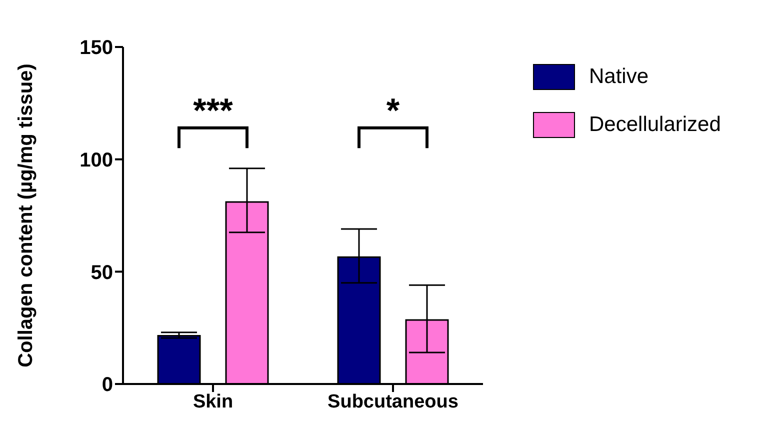 The image size is (768, 430). Describe the element at coordinates (96, 48) in the screenshot. I see `y-tick-label: 150` at that location.